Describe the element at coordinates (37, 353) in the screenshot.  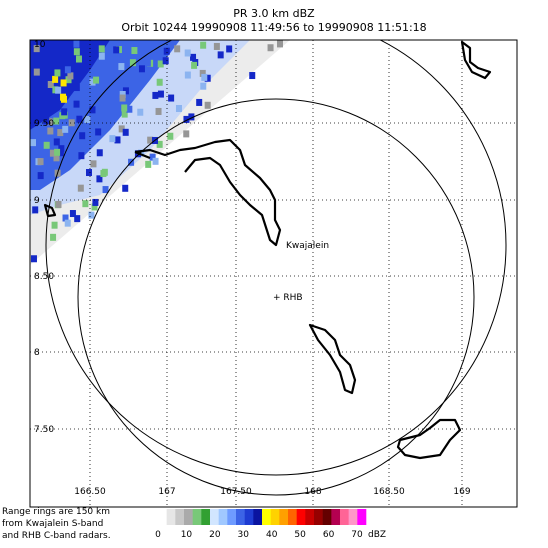
I see `lat-label: 8` at that location.